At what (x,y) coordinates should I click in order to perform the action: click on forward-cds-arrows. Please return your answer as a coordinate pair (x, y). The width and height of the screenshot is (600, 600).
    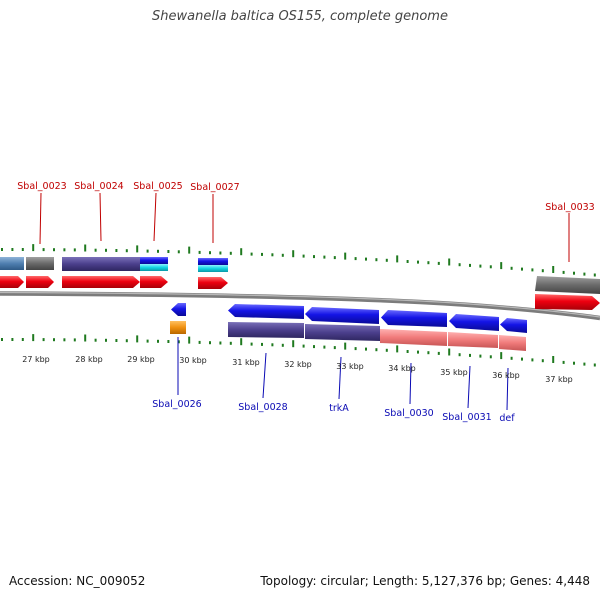
    Looking at the image, I should click on (300, 293).